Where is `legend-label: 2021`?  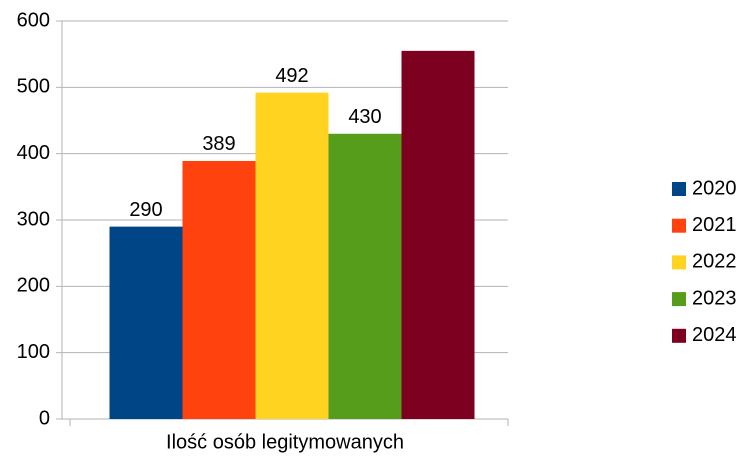 legend-label: 2021 is located at coordinates (714, 225).